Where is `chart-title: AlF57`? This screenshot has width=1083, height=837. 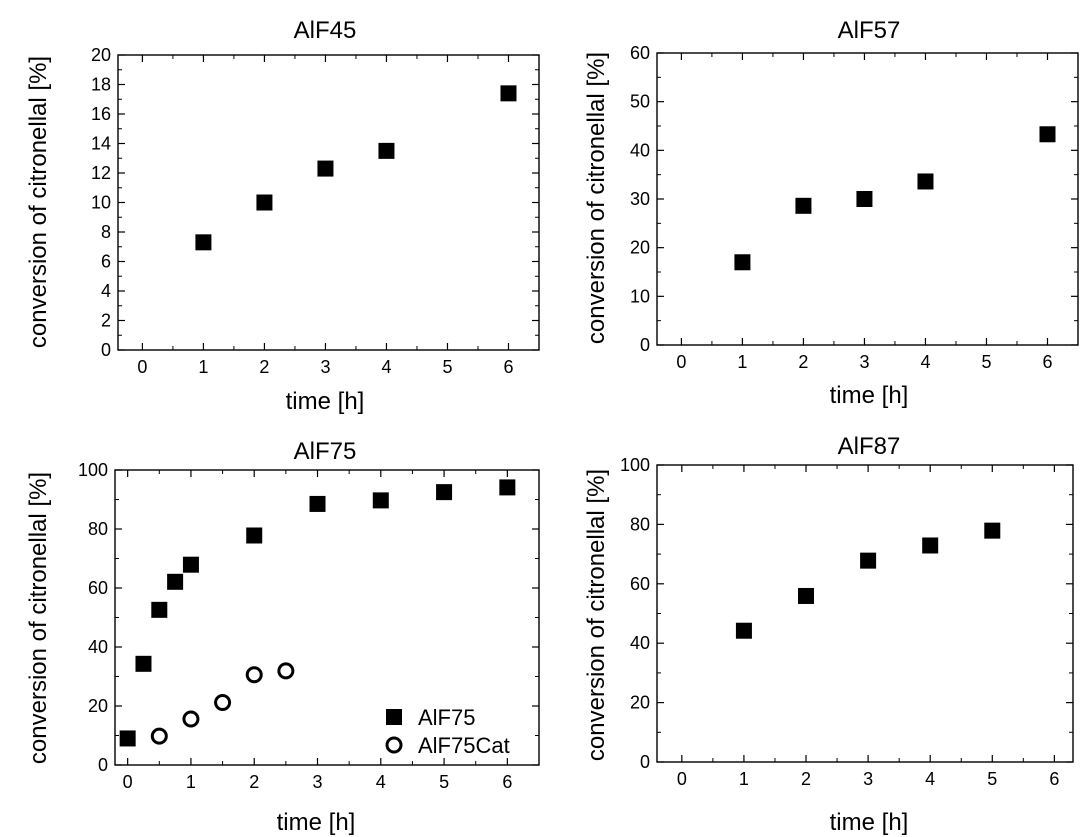 chart-title: AlF57 is located at coordinates (869, 30).